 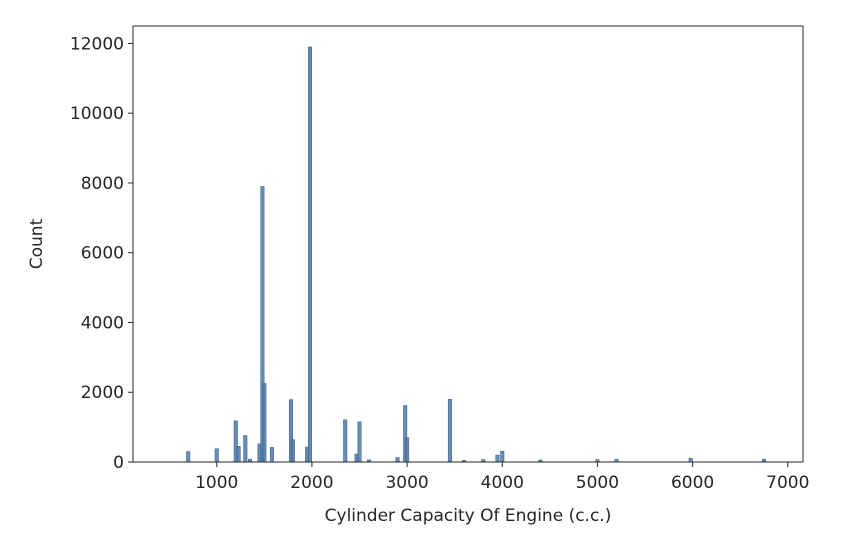 What do you see at coordinates (311, 483) in the screenshot?
I see `x-tick-label: 2000` at bounding box center [311, 483].